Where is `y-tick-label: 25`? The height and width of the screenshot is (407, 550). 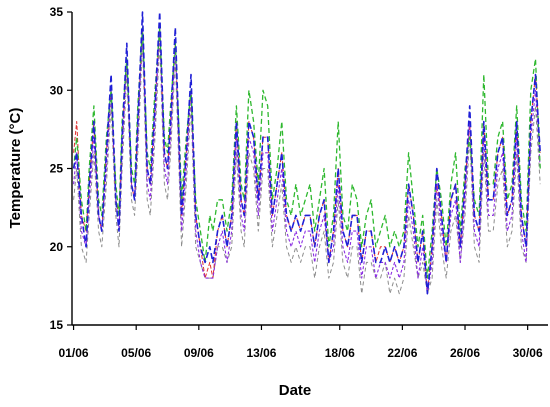 y-tick-label: 25 is located at coordinates (57, 169).